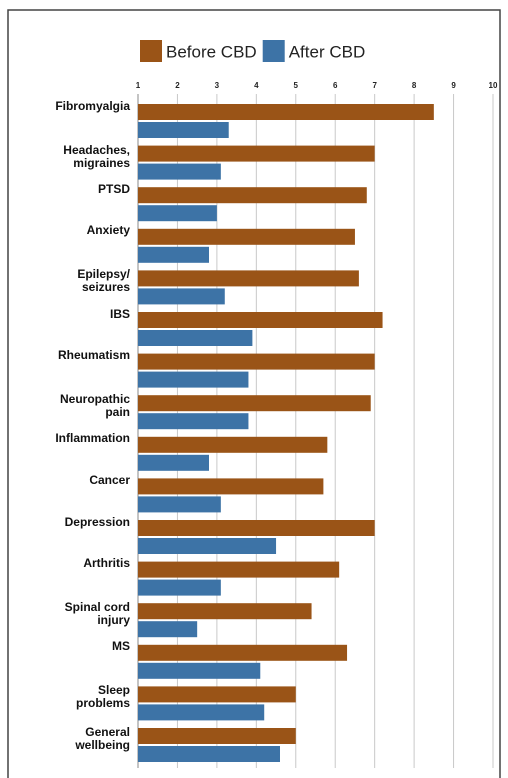 This screenshot has width=508, height=778. What do you see at coordinates (92, 438) in the screenshot?
I see `y-tick-label: Inflammation` at bounding box center [92, 438].